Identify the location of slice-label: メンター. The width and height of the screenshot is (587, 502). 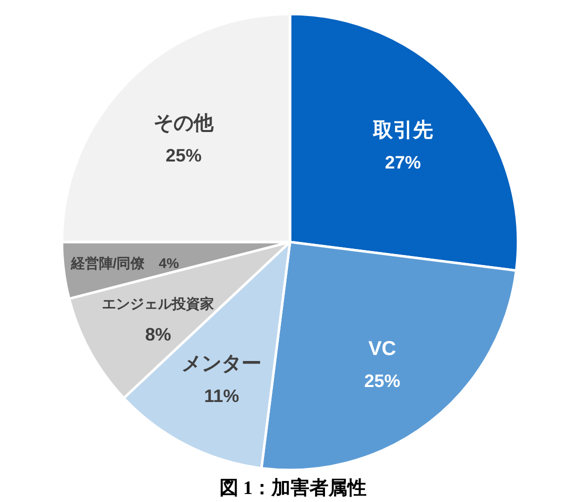
(222, 364).